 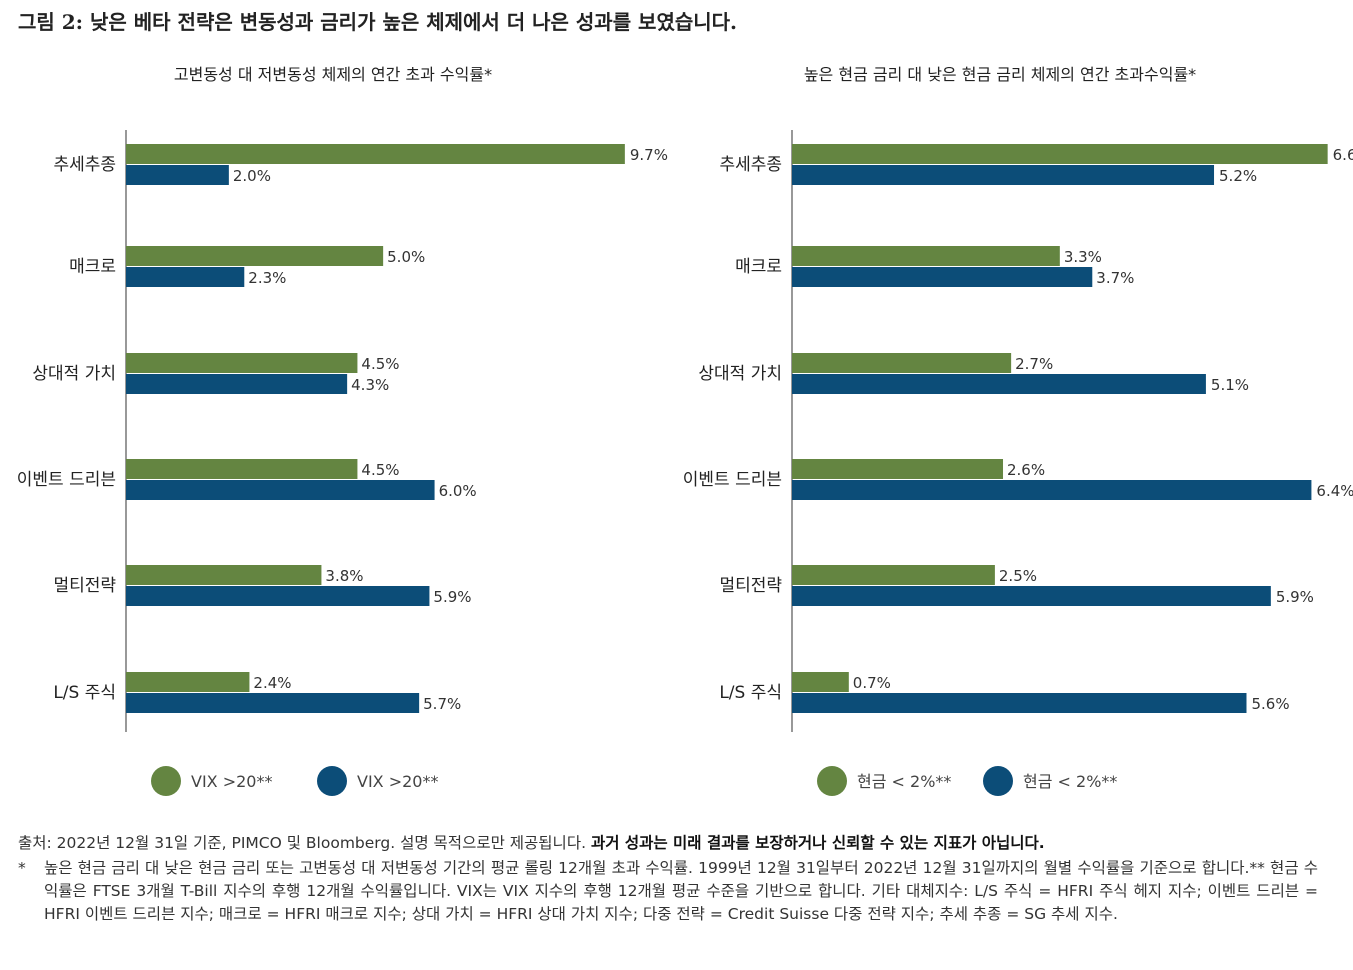 I want to click on data-label: 5.7%, so click(x=442, y=704).